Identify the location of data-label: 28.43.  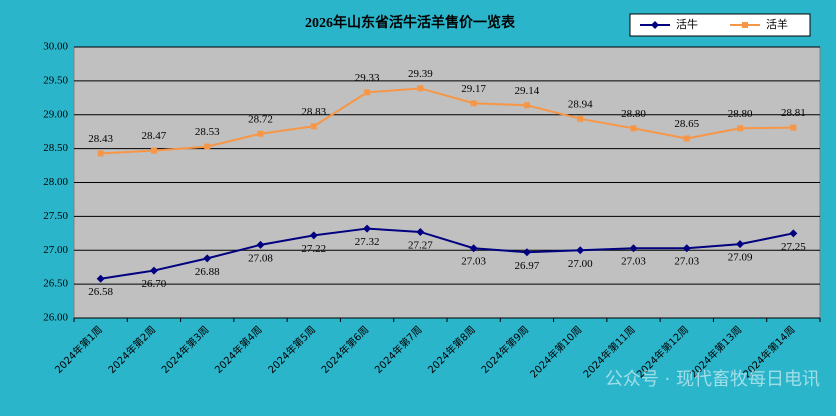
(100, 139).